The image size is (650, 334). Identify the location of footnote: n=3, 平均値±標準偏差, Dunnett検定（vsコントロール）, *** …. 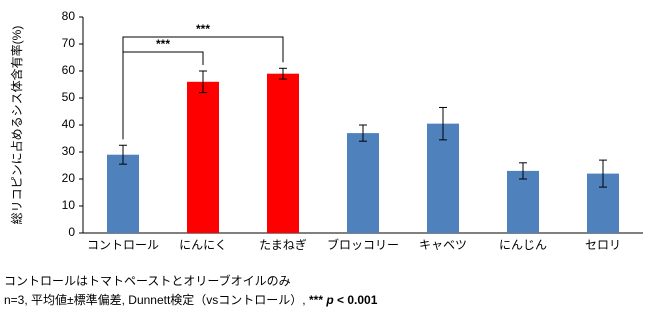
(191, 299).